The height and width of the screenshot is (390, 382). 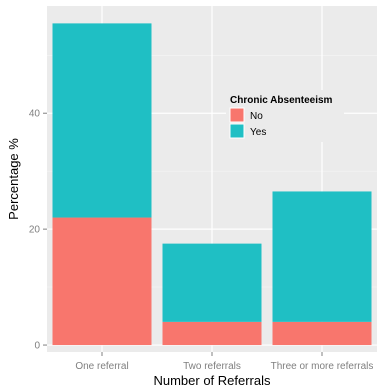 I want to click on legend-key-no, so click(x=237, y=115).